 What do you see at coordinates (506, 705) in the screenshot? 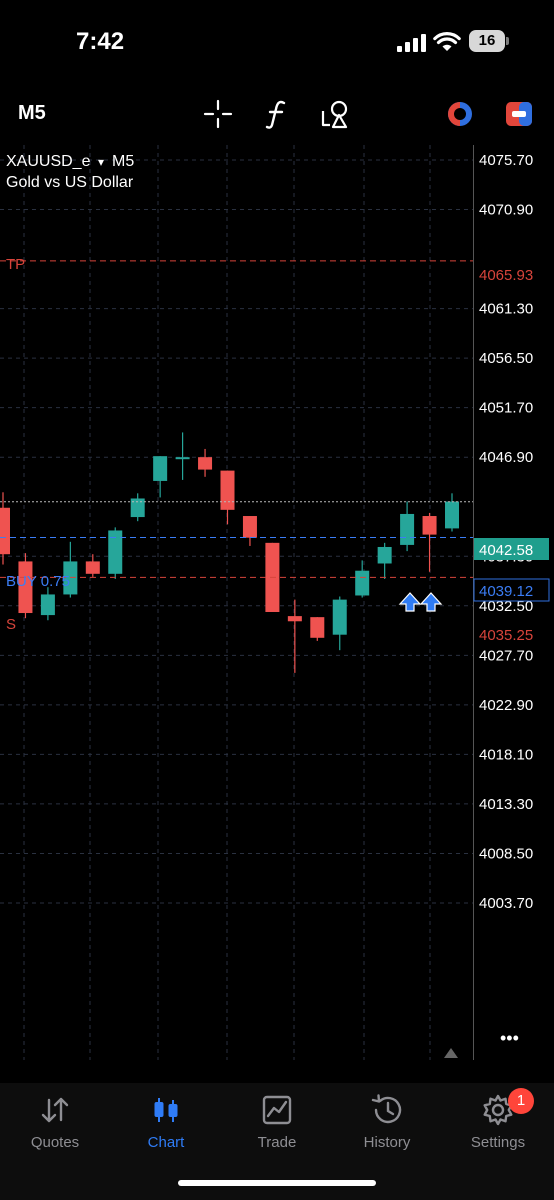
I see `price-tick-label: 4022.90` at bounding box center [506, 705].